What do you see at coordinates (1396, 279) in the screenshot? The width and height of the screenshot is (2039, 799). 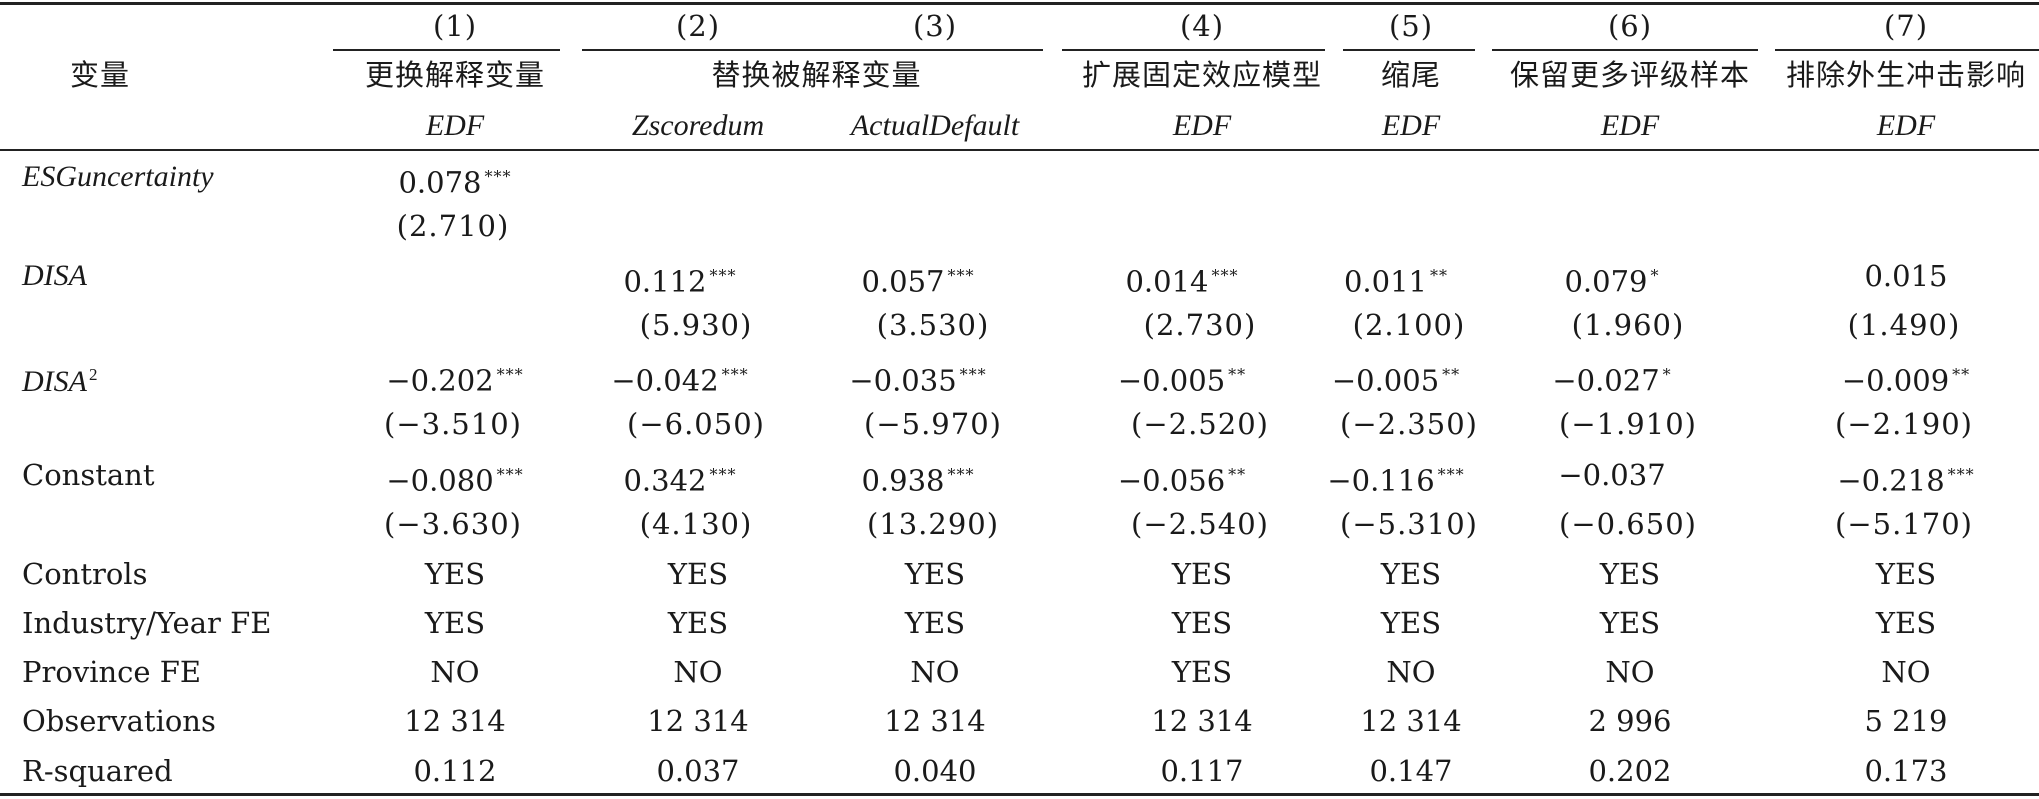 I see `coefficient: 0.011 **` at bounding box center [1396, 279].